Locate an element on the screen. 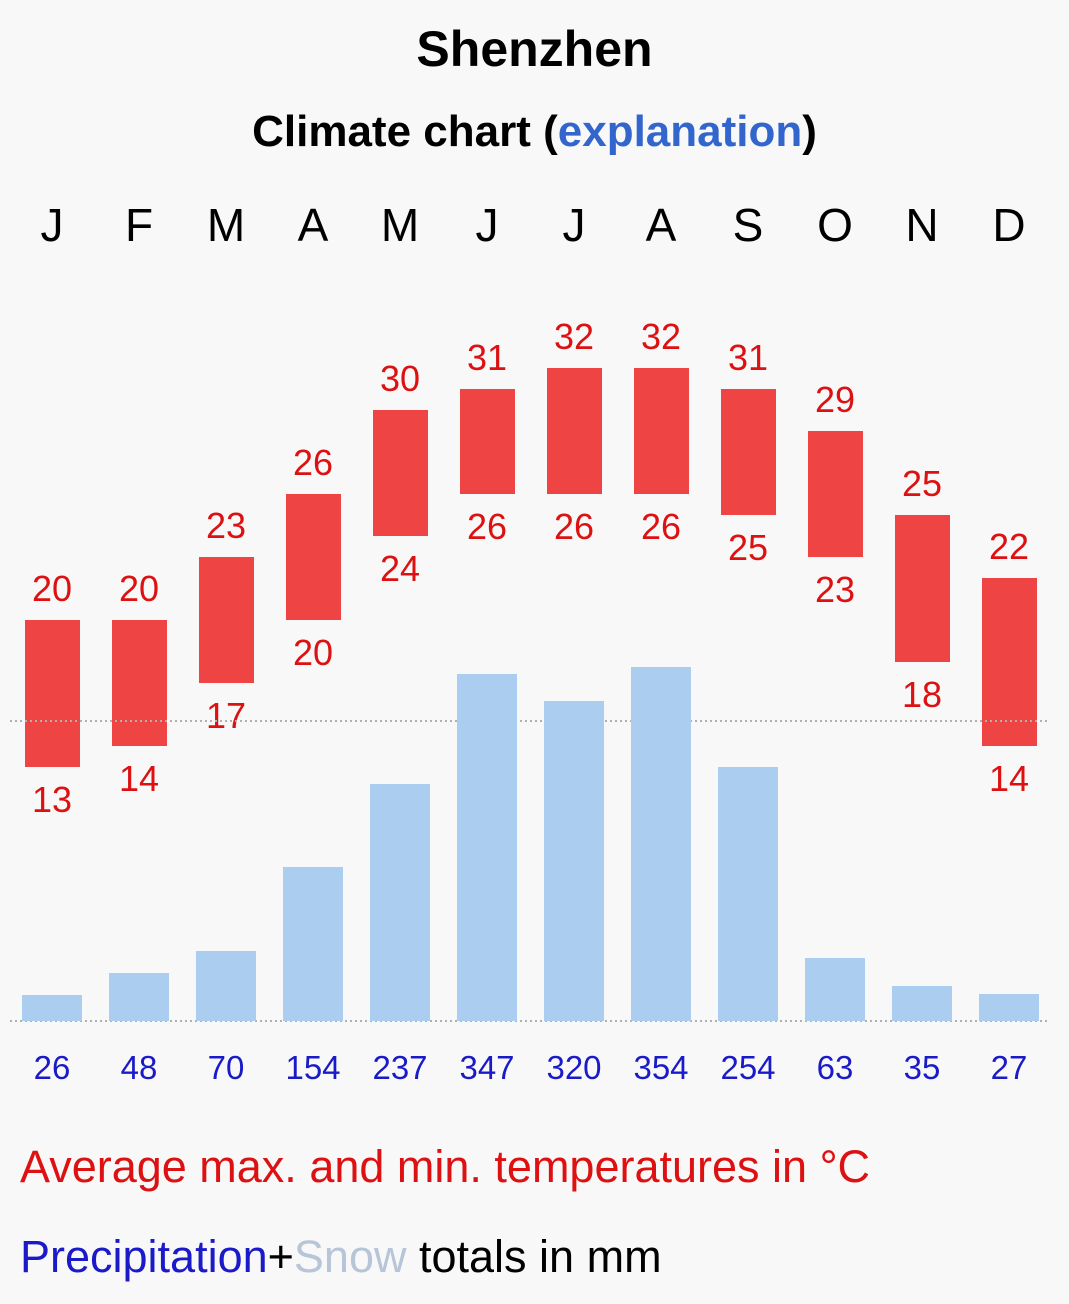 This screenshot has height=1304, width=1069. temp-max-label: 22 is located at coordinates (1009, 546).